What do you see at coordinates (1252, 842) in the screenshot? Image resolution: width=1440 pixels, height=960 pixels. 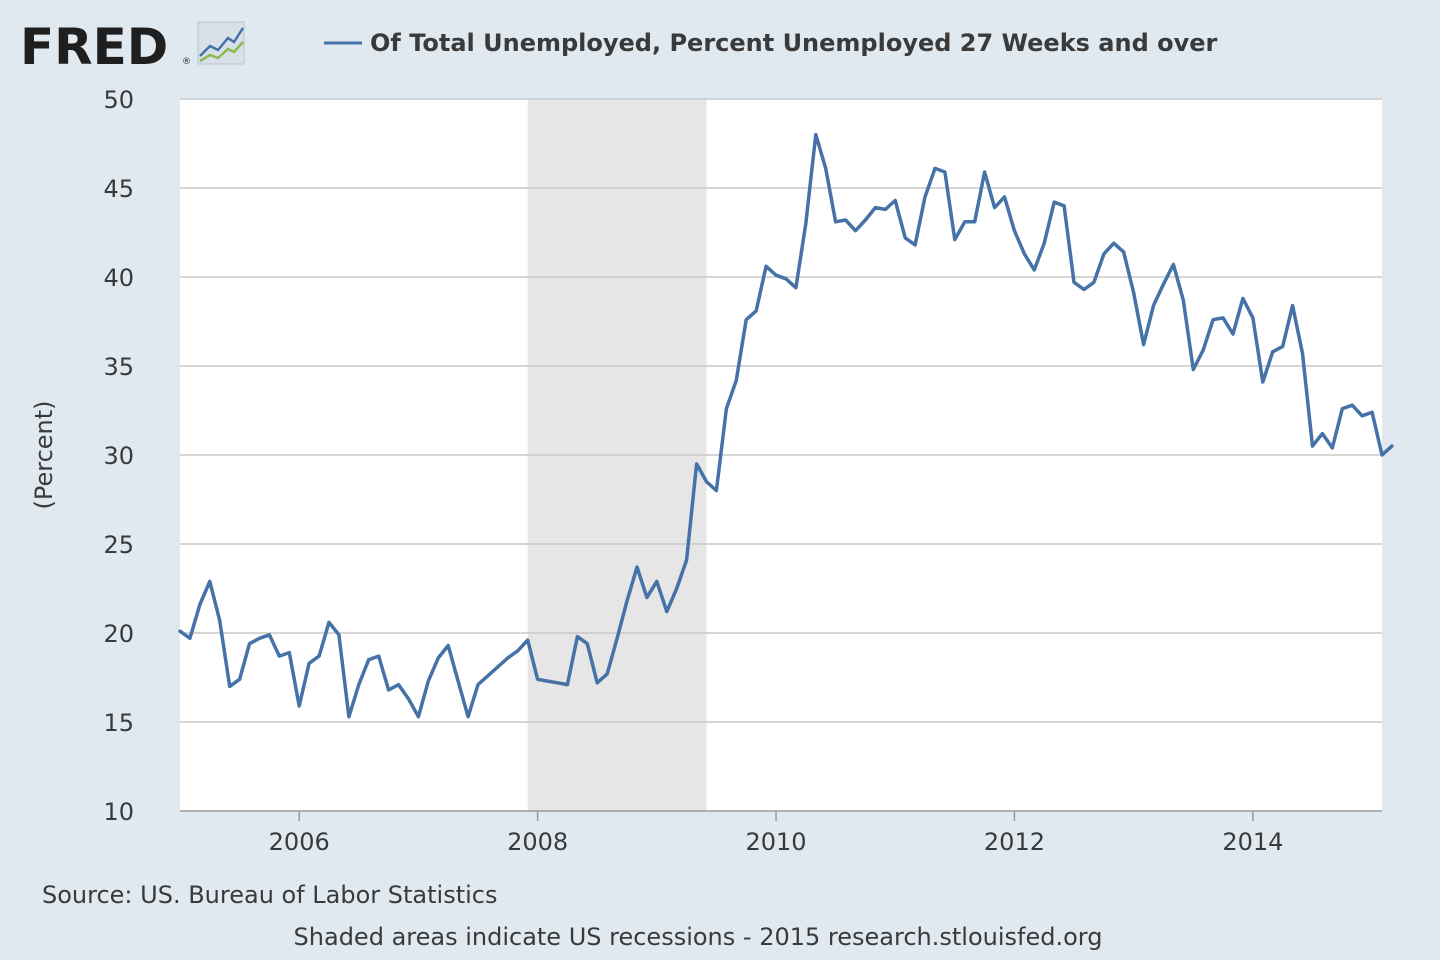 I see `x-tick-label: 2014` at bounding box center [1252, 842].